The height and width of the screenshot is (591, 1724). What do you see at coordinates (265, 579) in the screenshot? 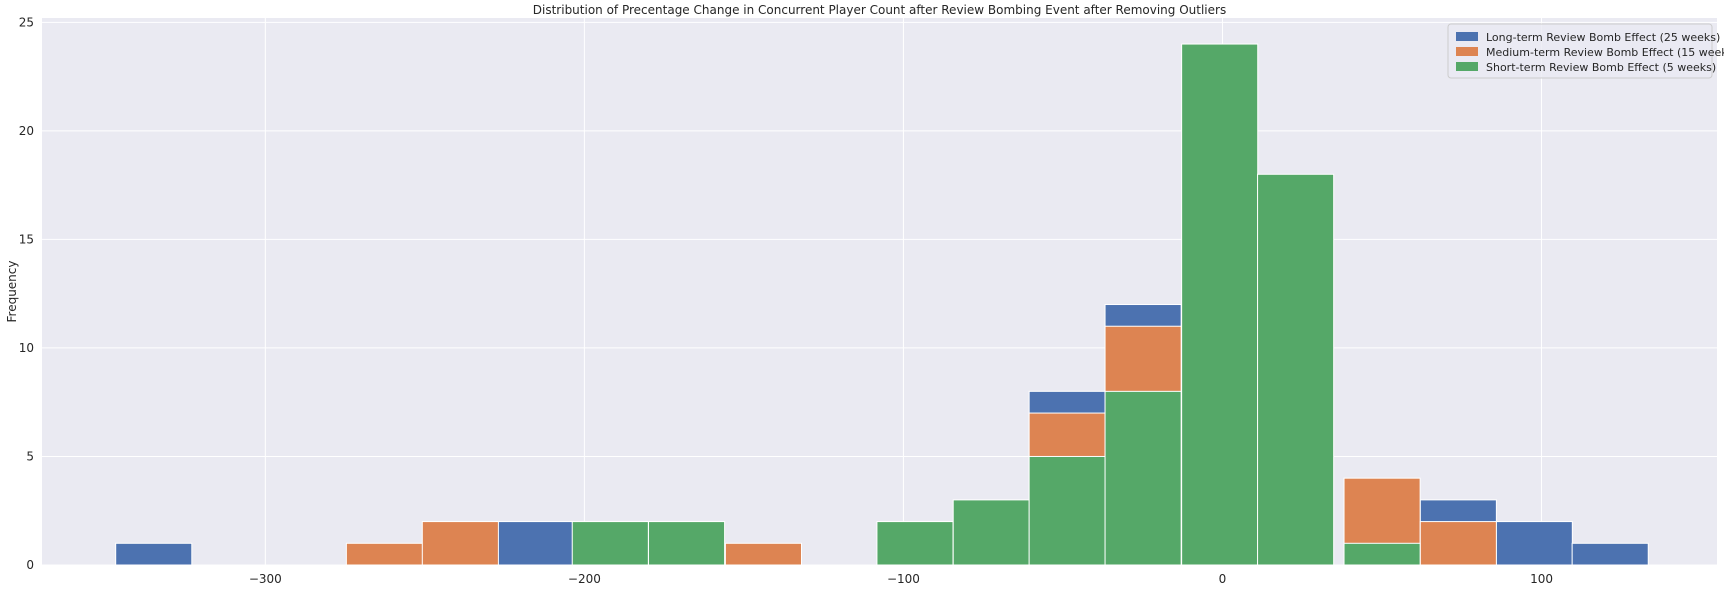
I see `x-tick-label: −300` at bounding box center [265, 579].